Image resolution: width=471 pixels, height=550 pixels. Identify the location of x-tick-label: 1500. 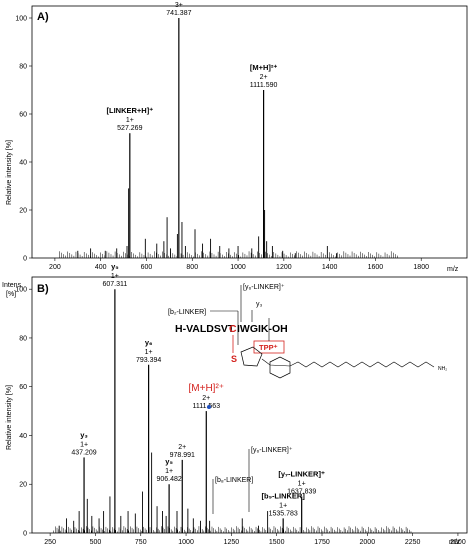
(277, 542).